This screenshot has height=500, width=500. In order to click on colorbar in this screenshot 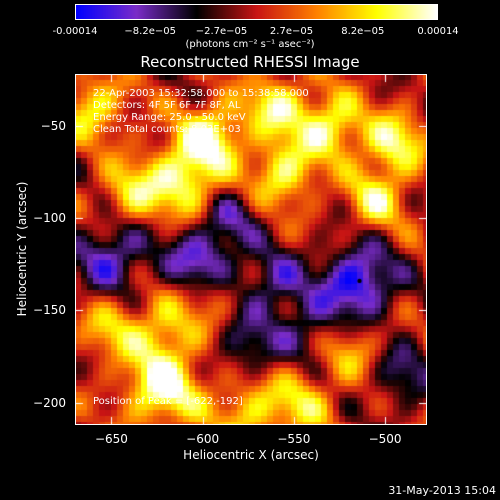, I will do `click(256, 12)`.